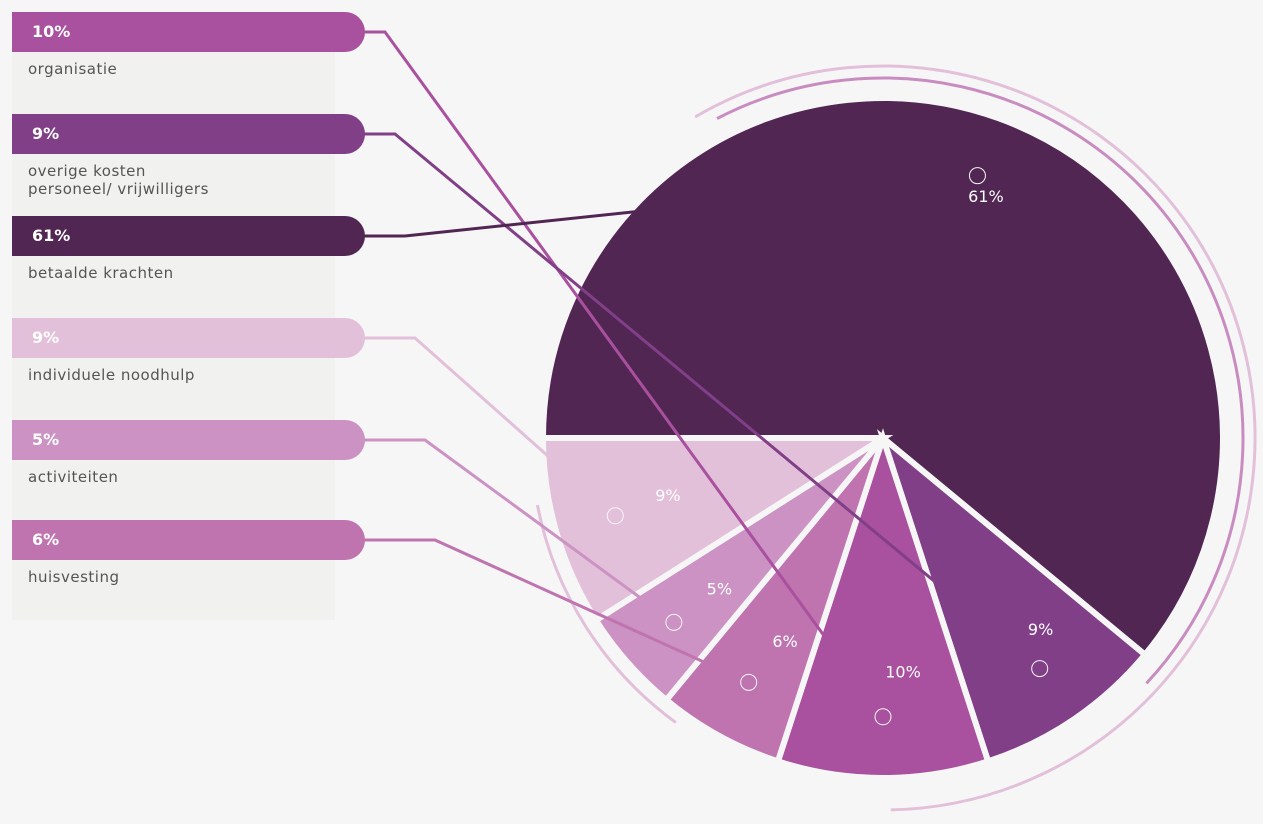 Image resolution: width=1263 pixels, height=824 pixels. I want to click on legend-pill: 61%, so click(188, 236).